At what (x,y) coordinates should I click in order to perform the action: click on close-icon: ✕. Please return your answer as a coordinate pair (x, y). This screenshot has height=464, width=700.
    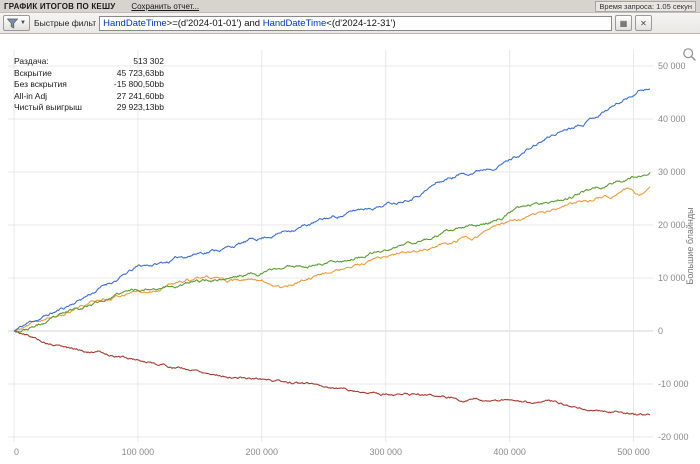
    Looking at the image, I should click on (643, 23).